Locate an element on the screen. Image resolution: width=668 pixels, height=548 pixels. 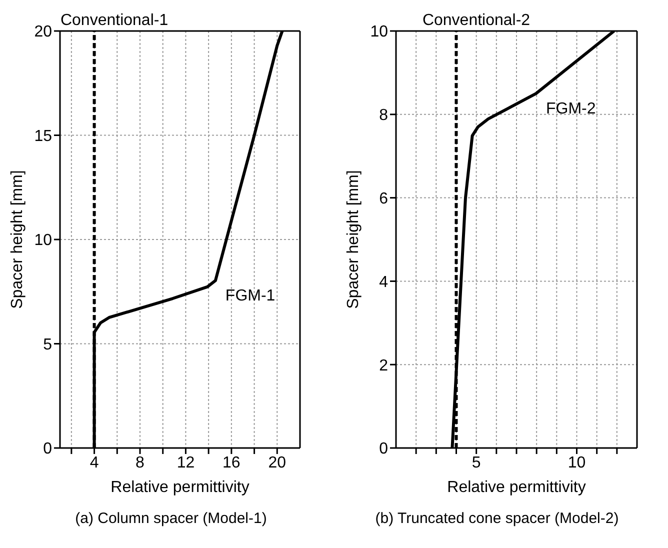
text: (b) Truncated cone spacer (Model-2) is located at coordinates (497, 518).